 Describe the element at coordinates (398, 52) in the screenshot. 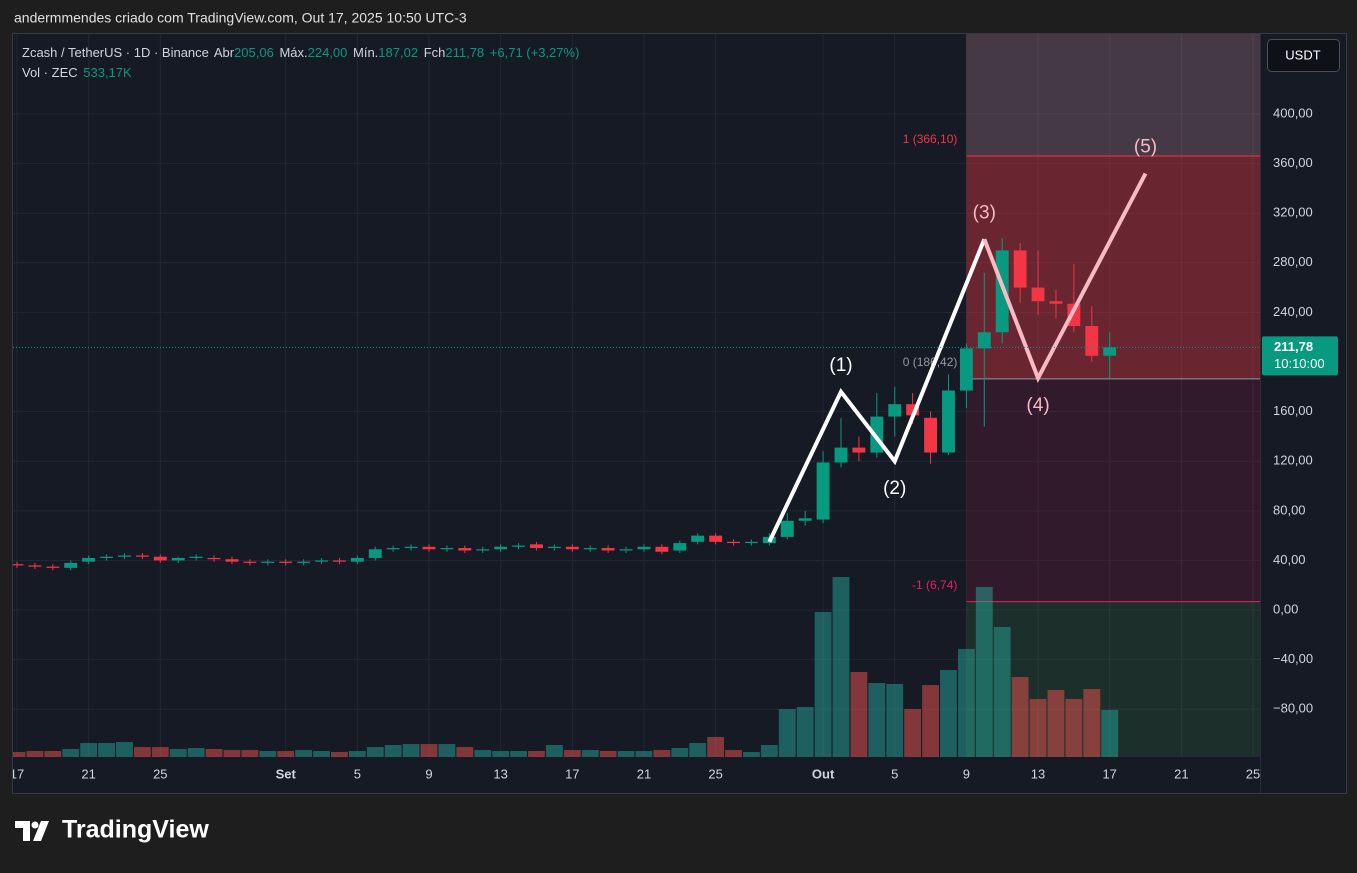

I see `legend-value: 187,02` at that location.